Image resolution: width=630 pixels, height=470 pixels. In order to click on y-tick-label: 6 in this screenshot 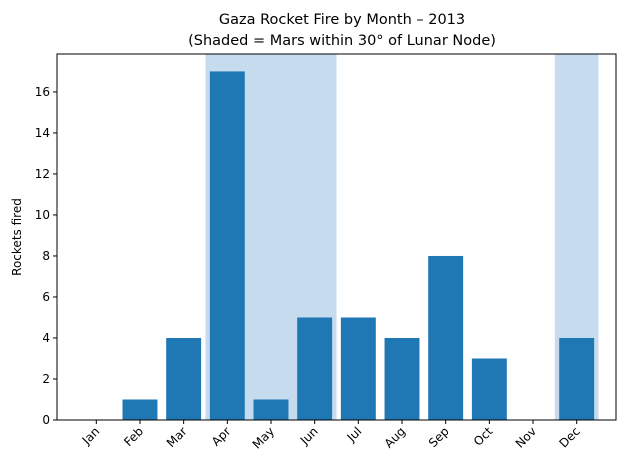, I will do `click(46, 297)`.